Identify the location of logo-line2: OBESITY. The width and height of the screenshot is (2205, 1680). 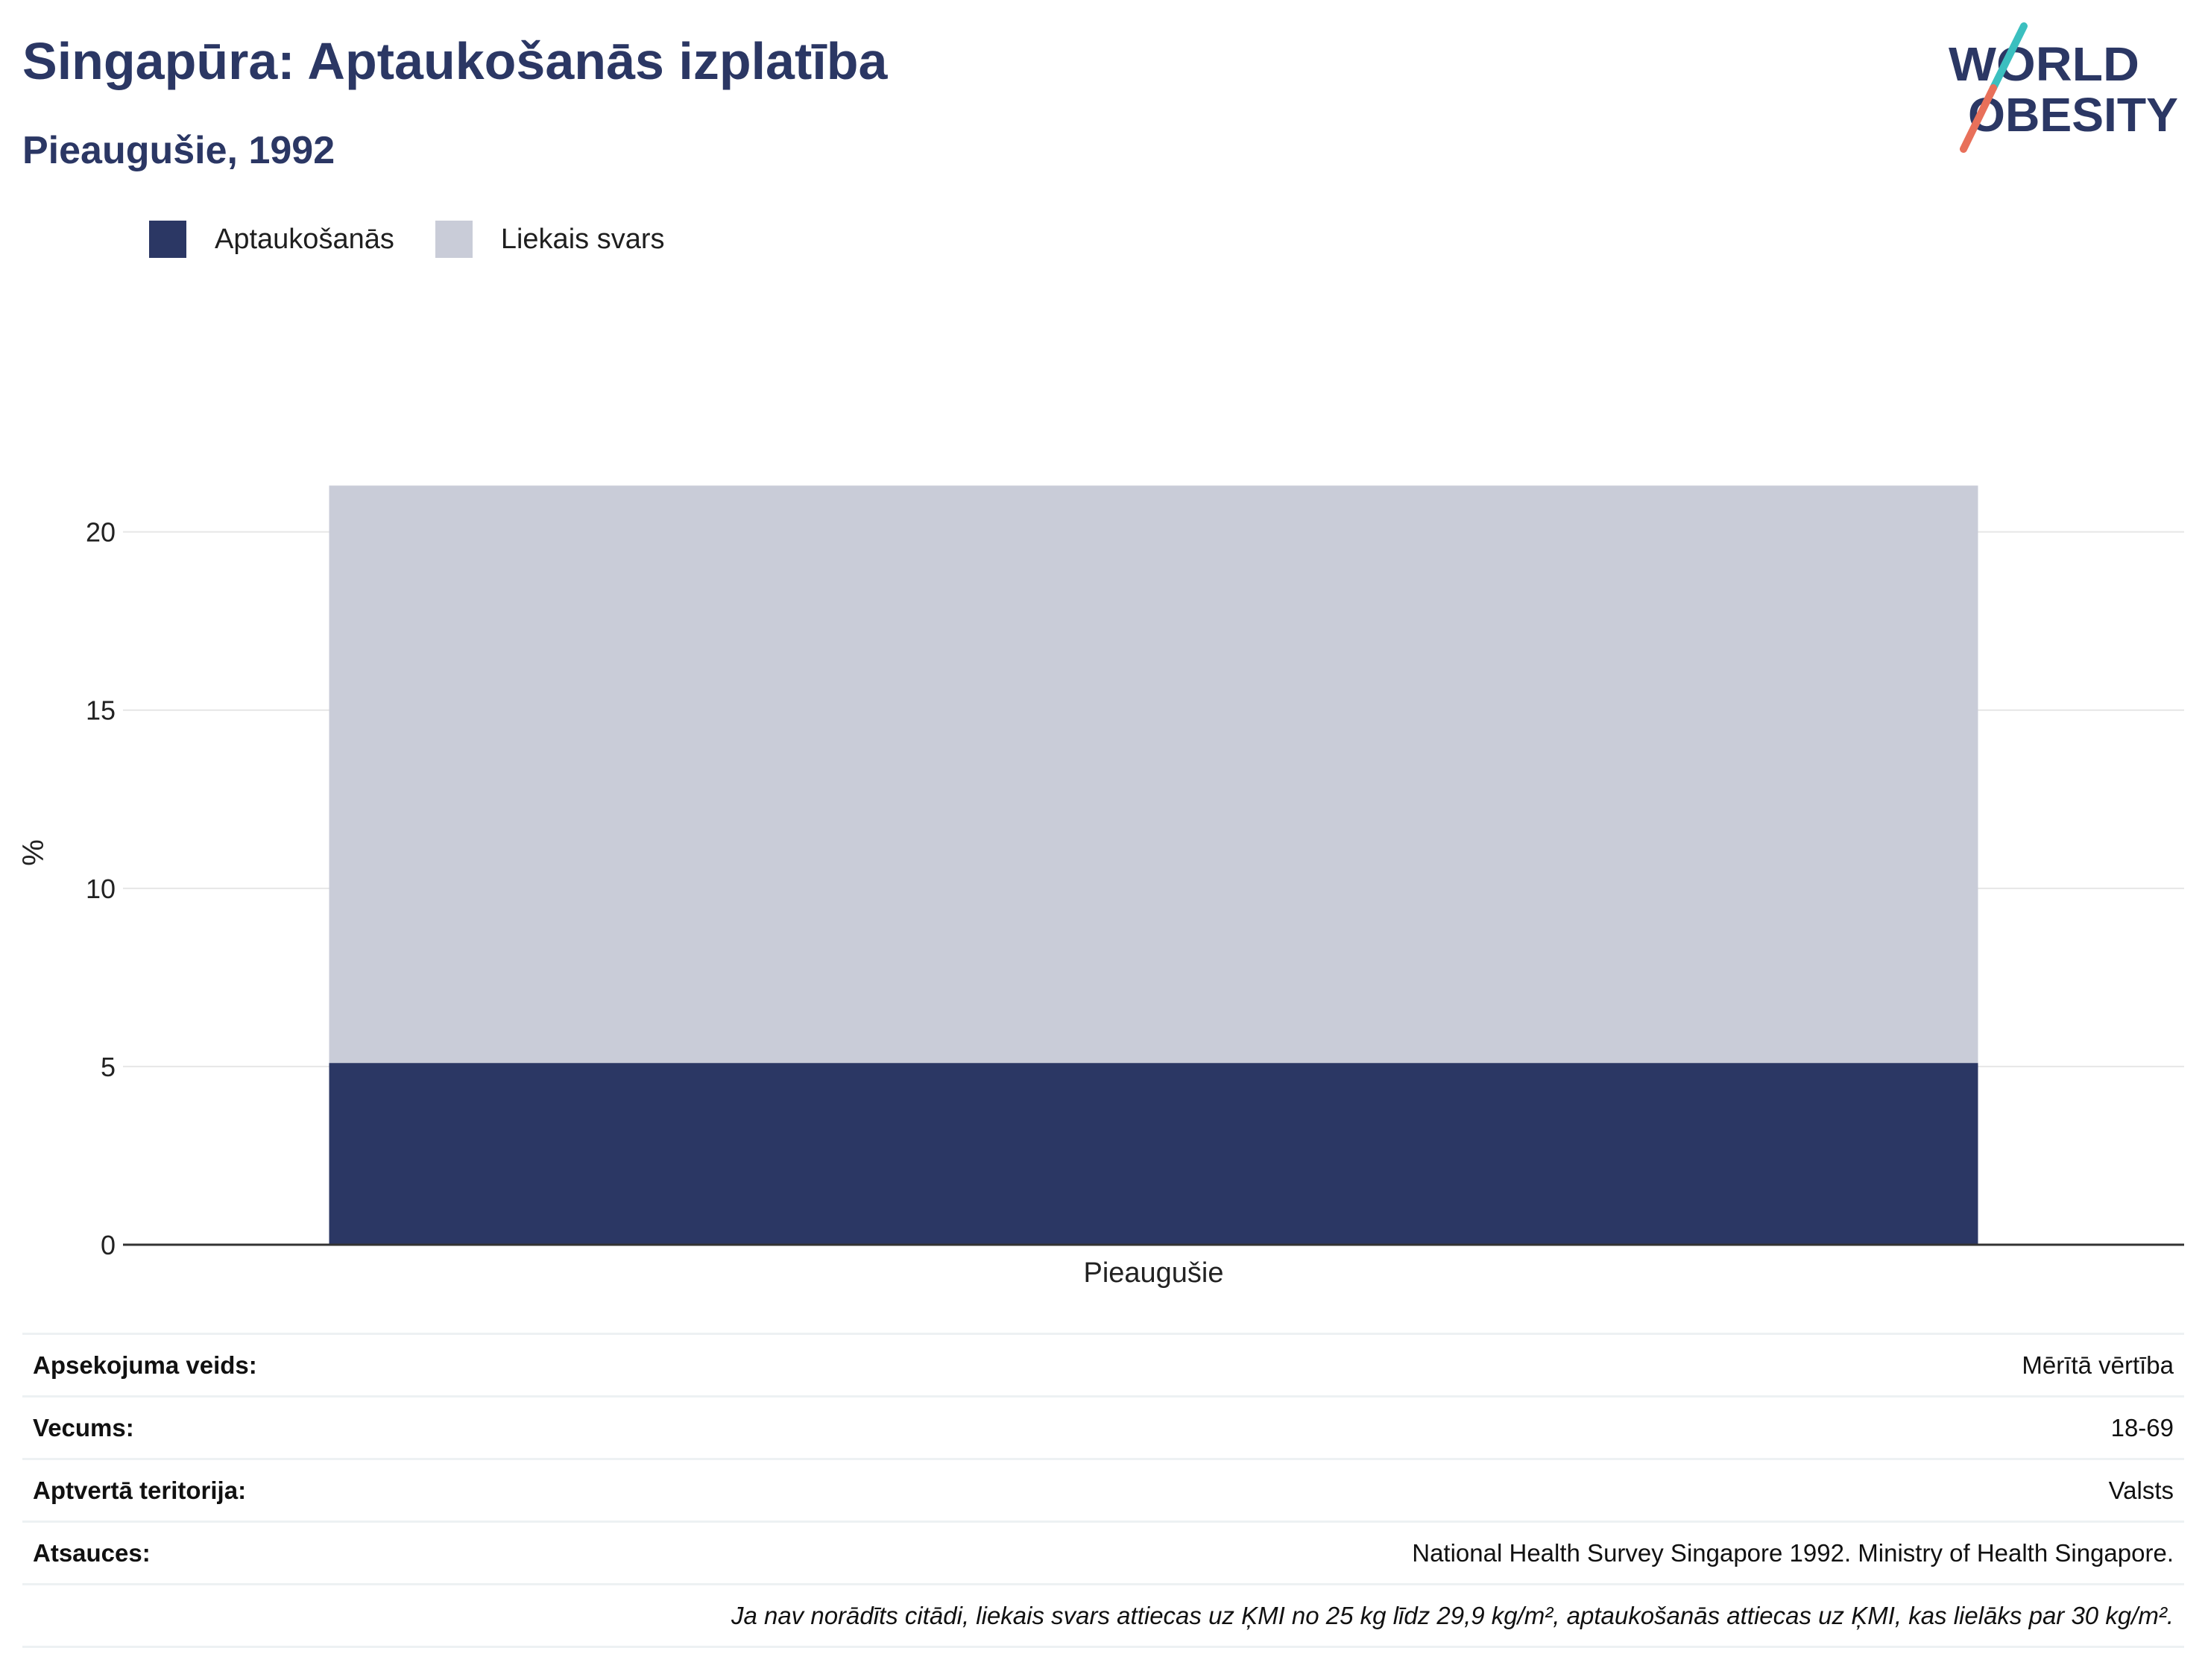
(2073, 115).